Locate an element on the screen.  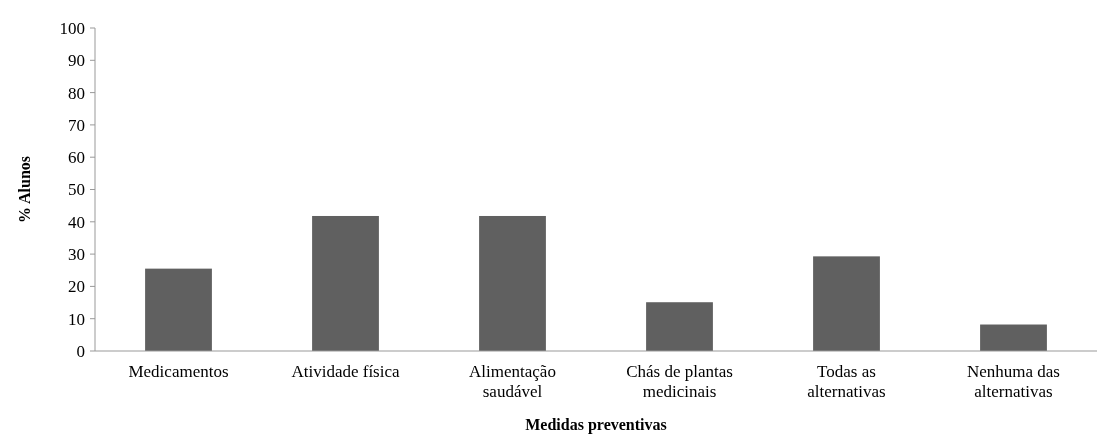
x-tick-label: Alimentação saudável is located at coordinates (512, 381).